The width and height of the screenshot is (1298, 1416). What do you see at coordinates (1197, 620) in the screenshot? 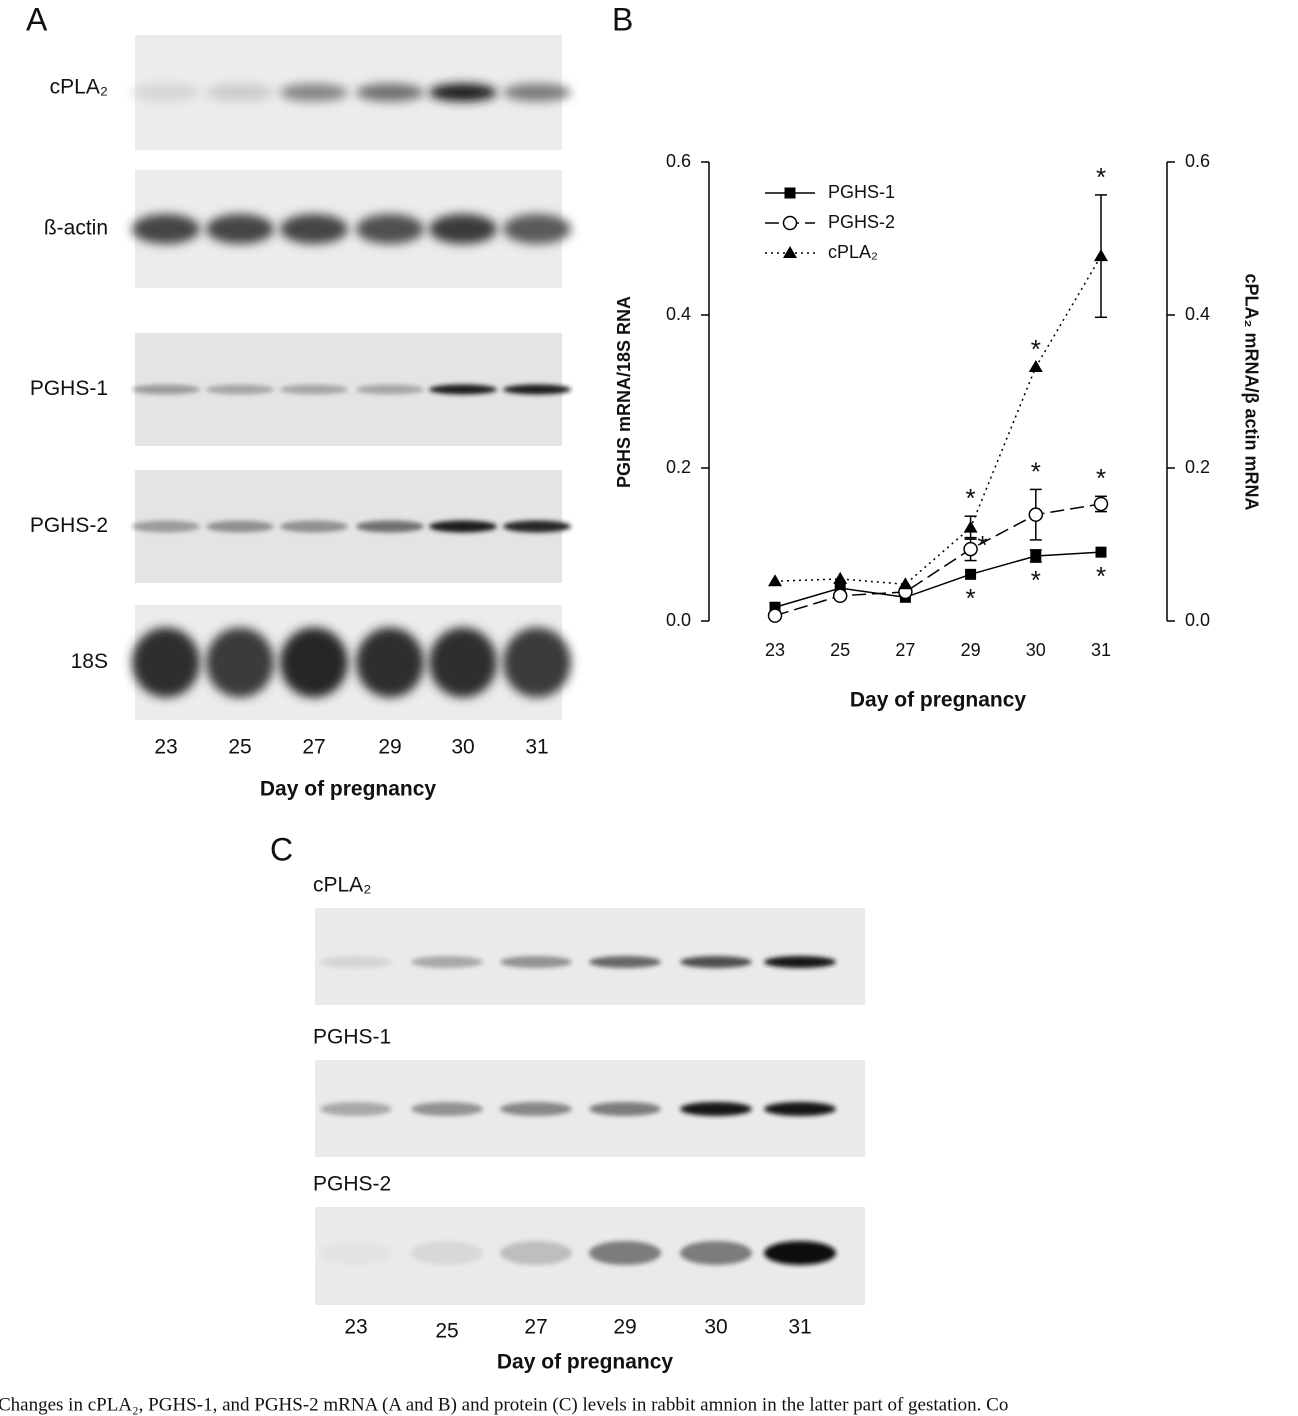
I see `y2-tick-label: 0.0` at bounding box center [1197, 620].